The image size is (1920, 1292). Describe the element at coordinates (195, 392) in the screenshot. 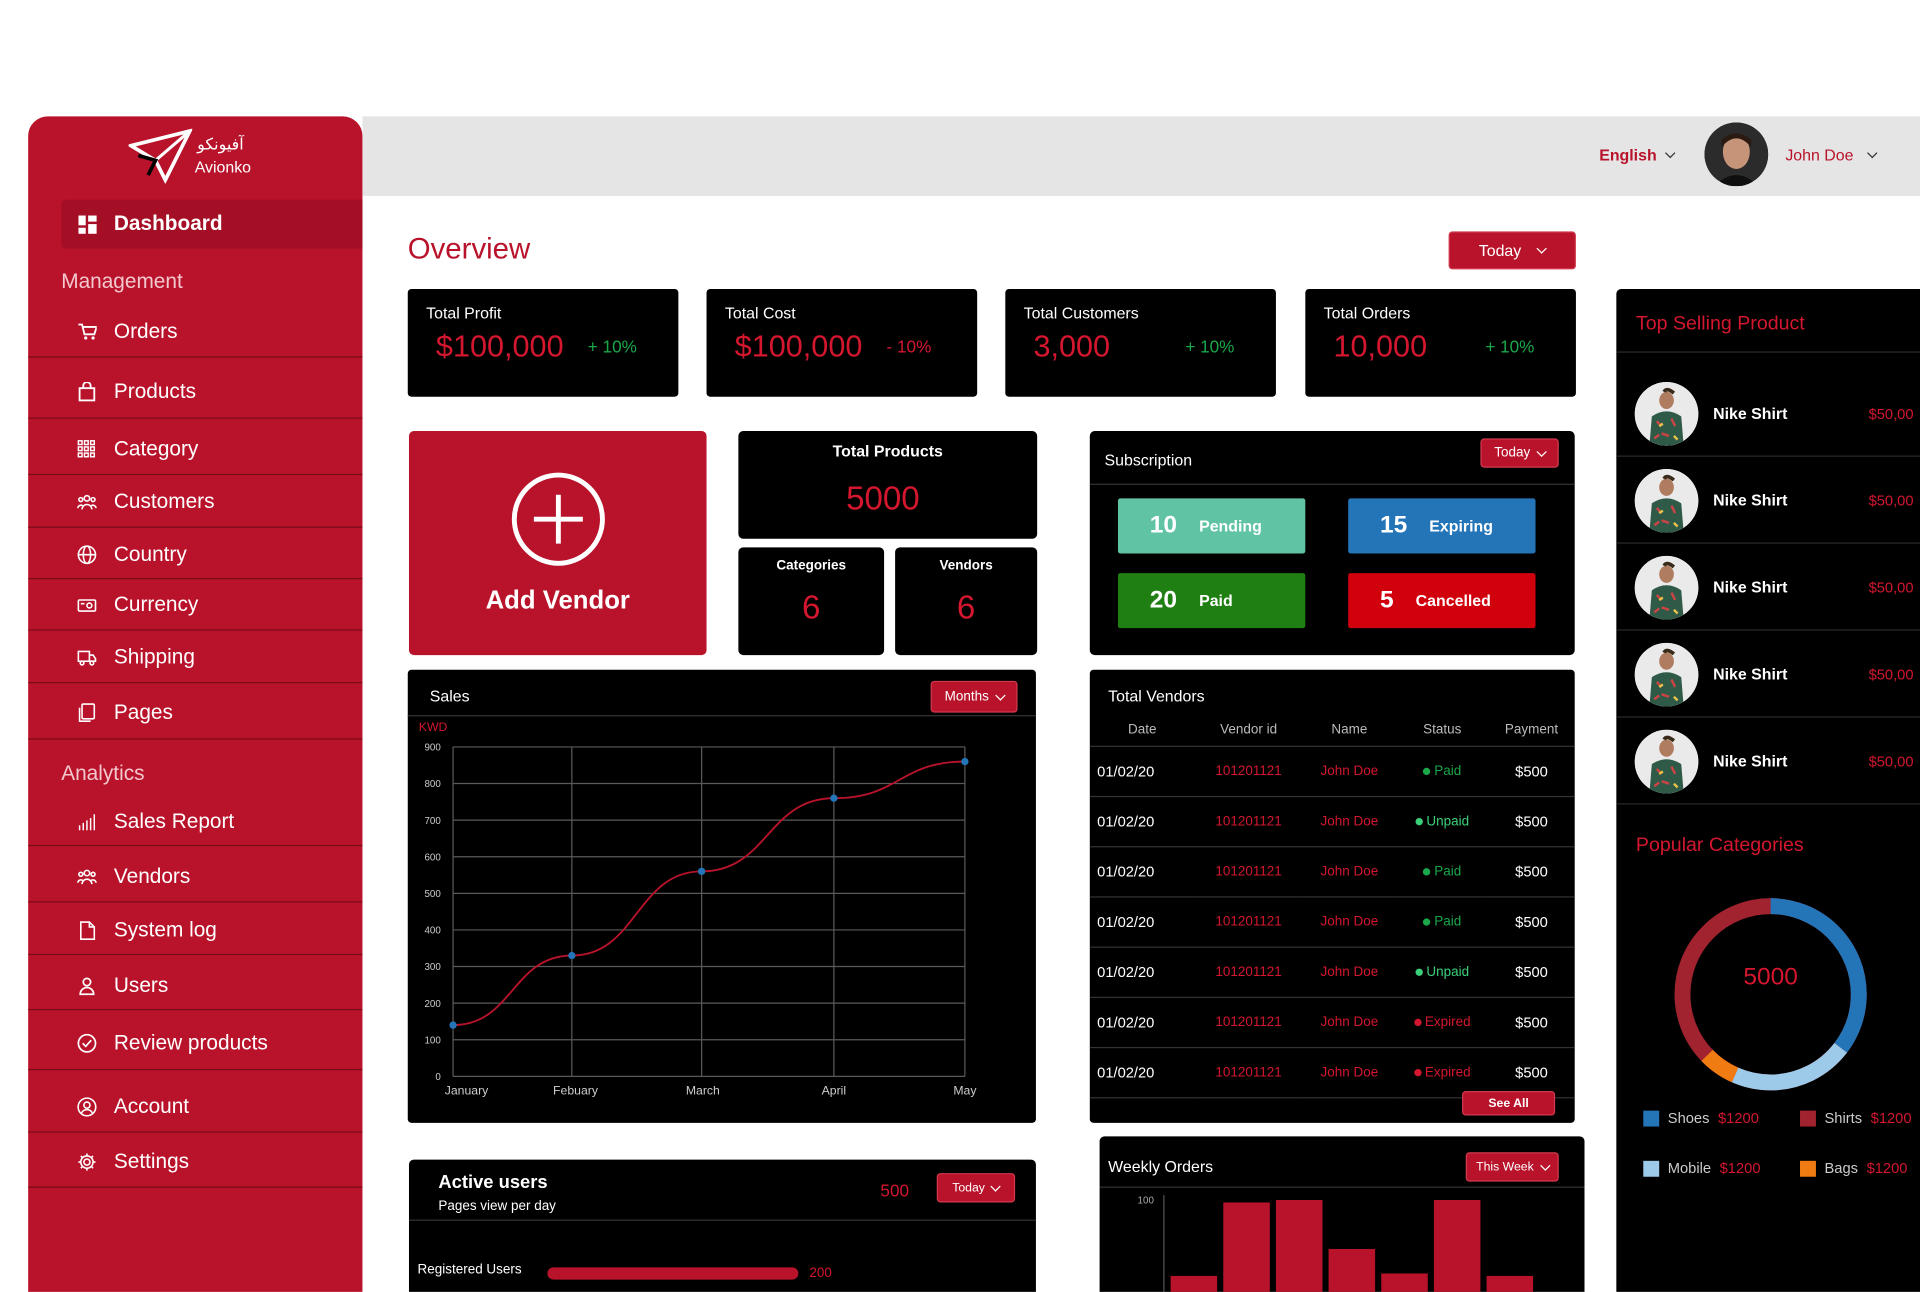

I see `sidebar-item-products: Products` at that location.